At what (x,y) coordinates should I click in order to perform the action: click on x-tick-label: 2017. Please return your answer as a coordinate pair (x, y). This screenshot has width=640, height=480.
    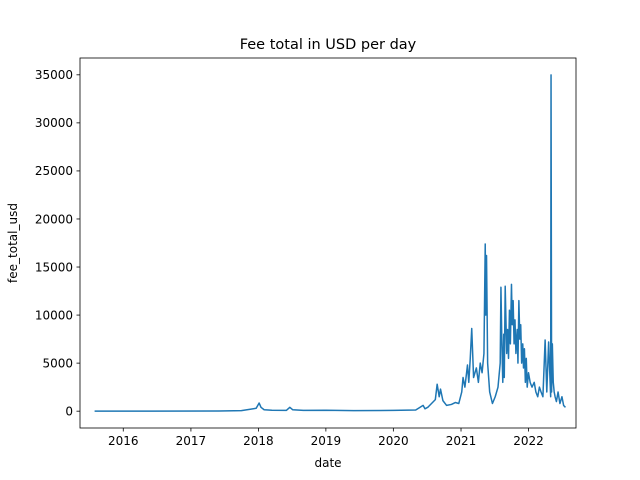
    Looking at the image, I should click on (191, 441).